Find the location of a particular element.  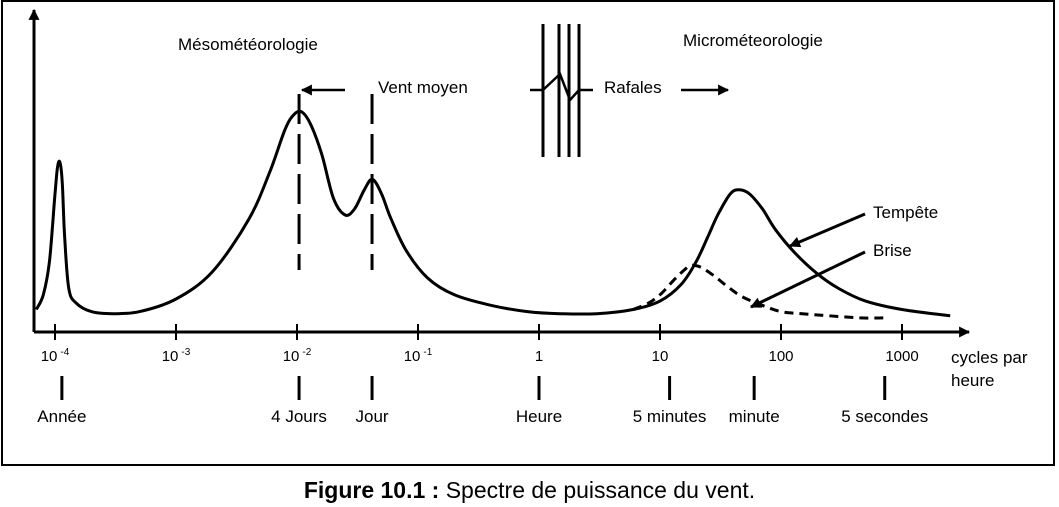

period-label: 5 secondes is located at coordinates (884, 416).